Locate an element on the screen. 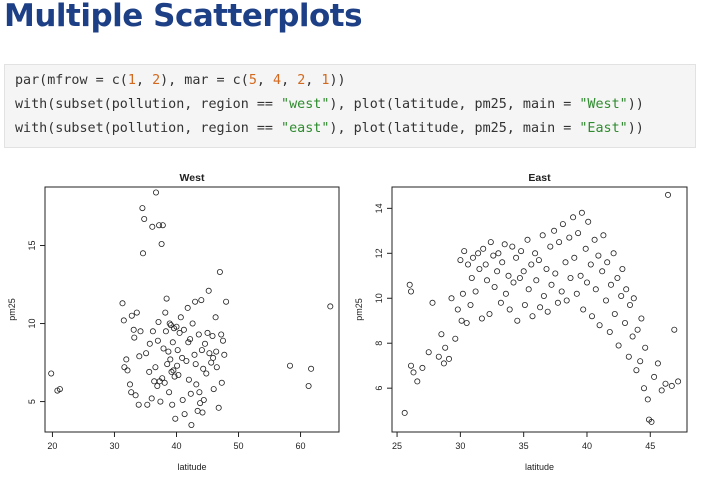 The height and width of the screenshot is (498, 701). y-tick-label: 15 is located at coordinates (32, 246).